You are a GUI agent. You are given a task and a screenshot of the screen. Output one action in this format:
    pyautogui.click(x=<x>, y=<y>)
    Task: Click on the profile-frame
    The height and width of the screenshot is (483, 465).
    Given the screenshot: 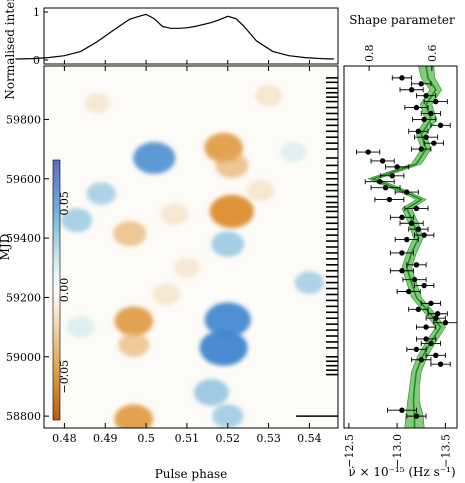 What is the action you would take?
    pyautogui.click(x=191, y=36)
    